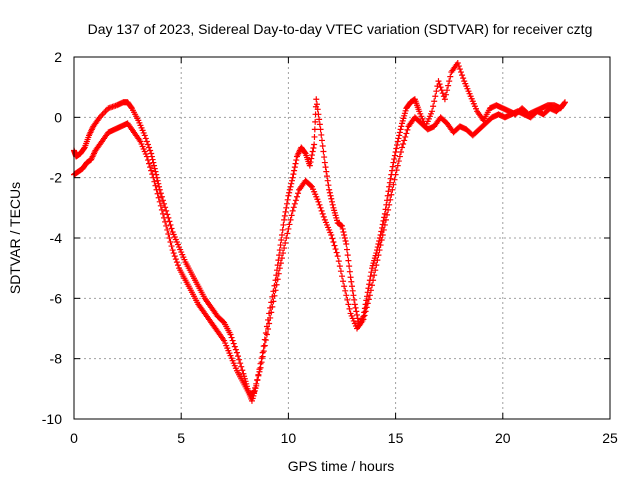 Image resolution: width=640 pixels, height=480 pixels. I want to click on x-tick-label: 10, so click(289, 438).